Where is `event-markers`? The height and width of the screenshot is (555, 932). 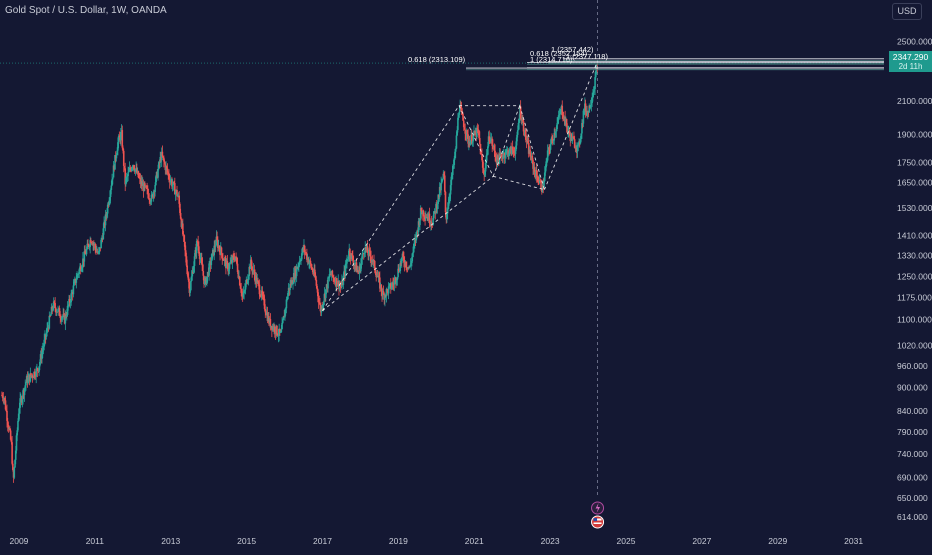 event-markers is located at coordinates (598, 515).